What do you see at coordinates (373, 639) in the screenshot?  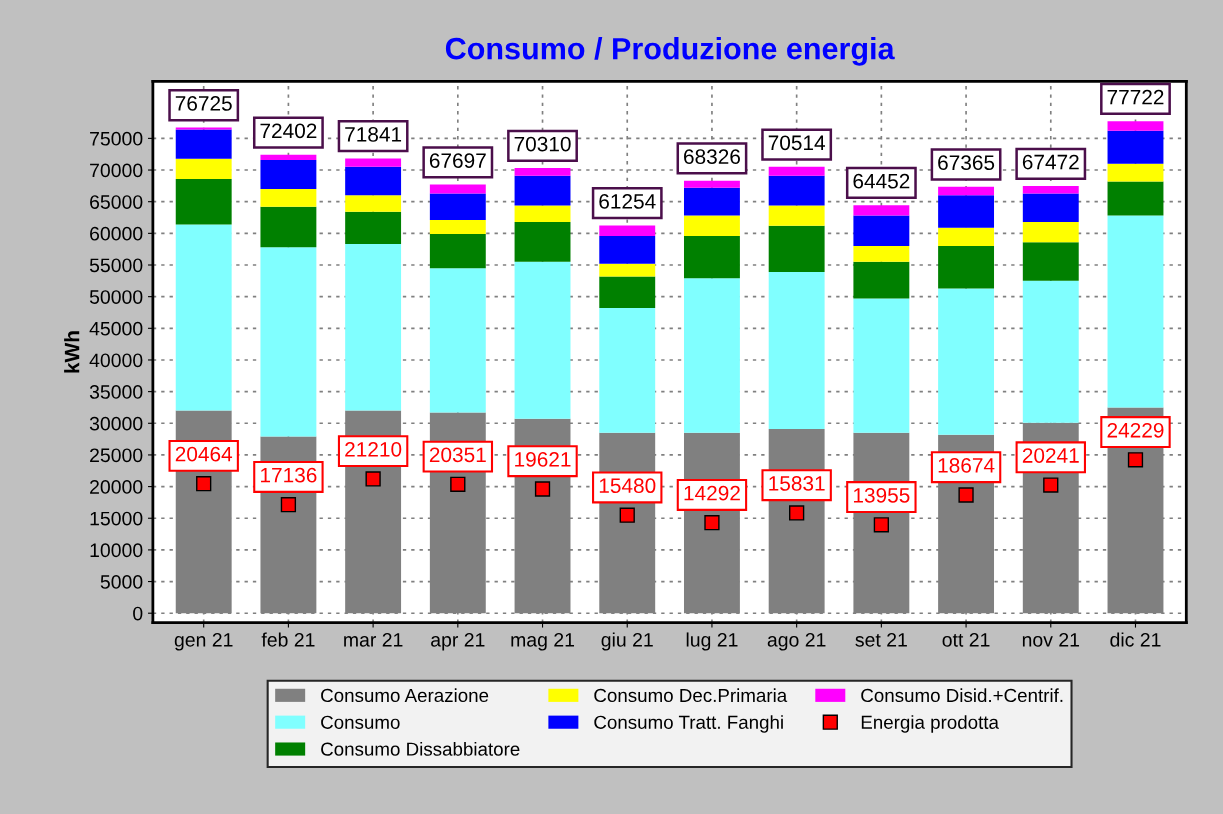 I see `x-tick-label: mar 21` at bounding box center [373, 639].